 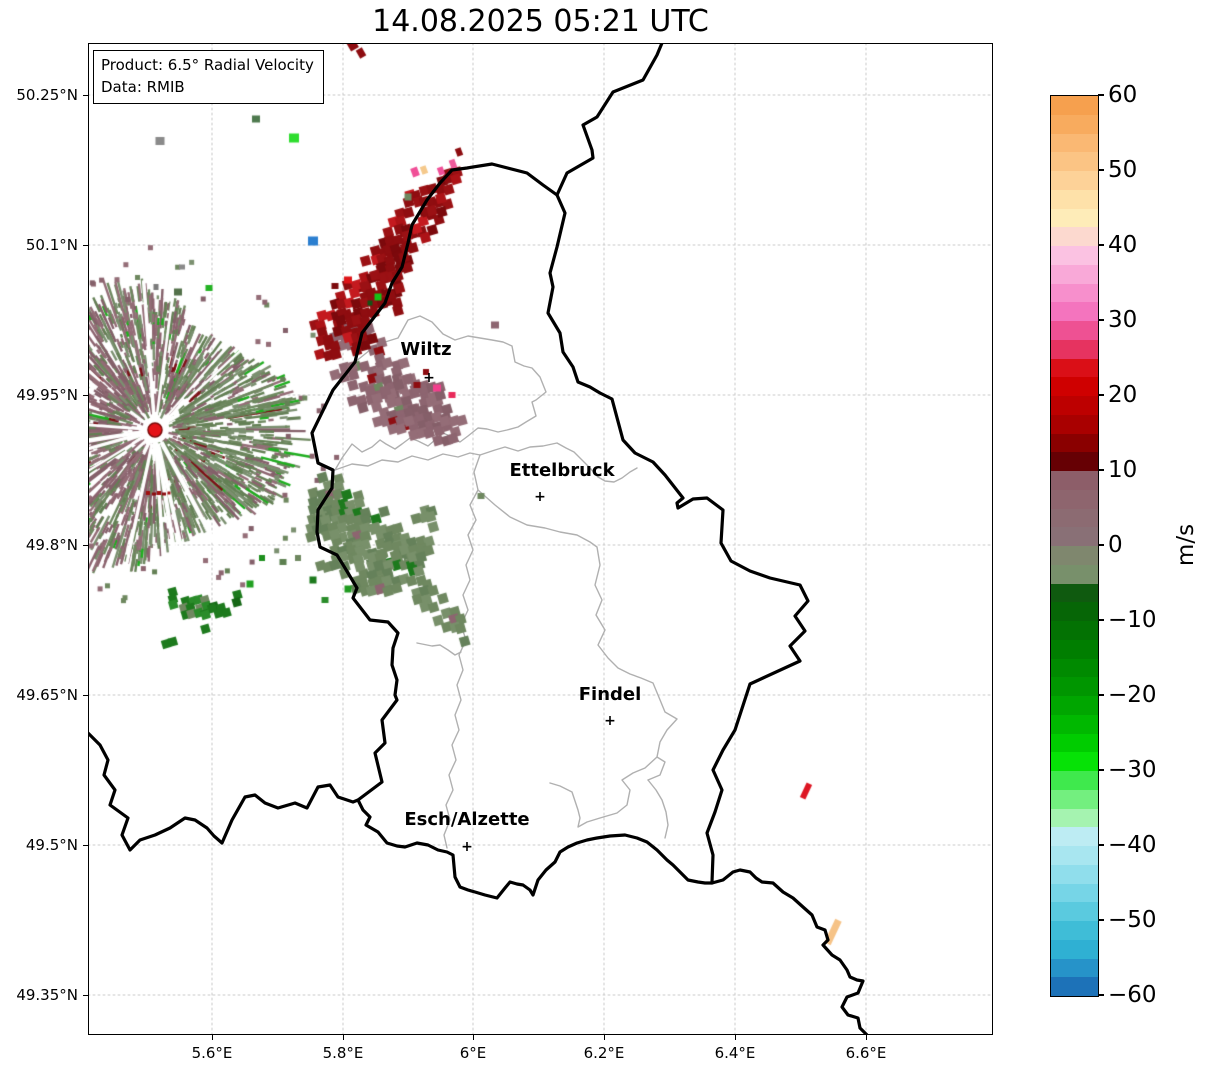 I want to click on colorbar-tick-label: 30, so click(x=1123, y=320).